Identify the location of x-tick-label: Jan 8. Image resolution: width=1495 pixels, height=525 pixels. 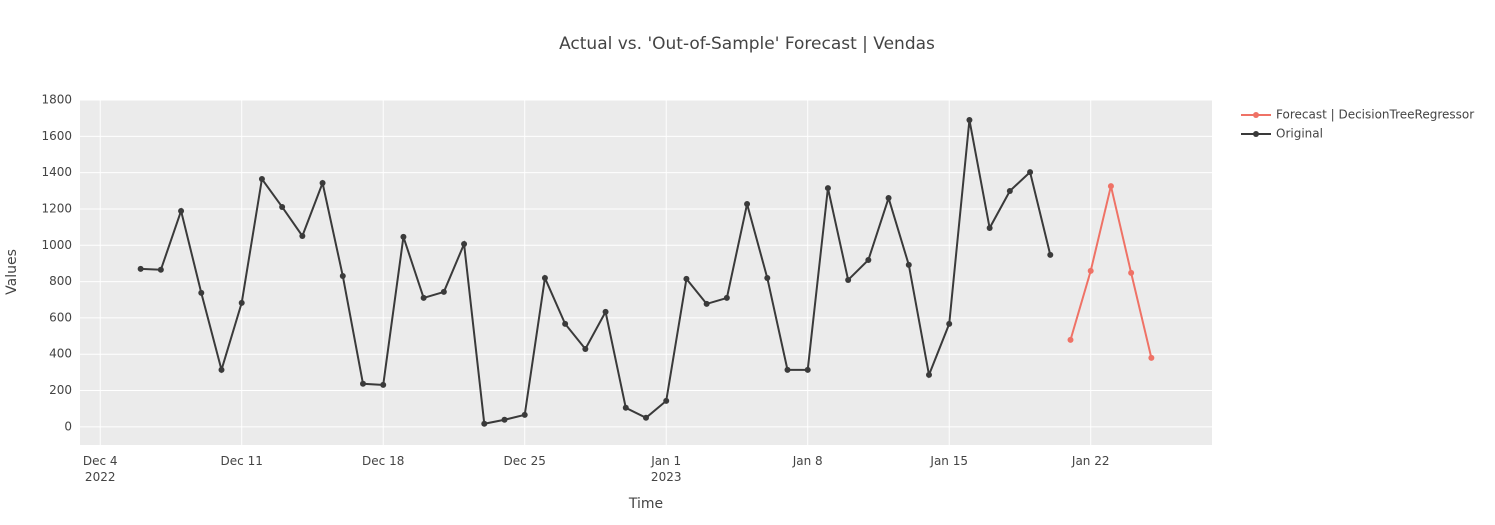
(807, 461).